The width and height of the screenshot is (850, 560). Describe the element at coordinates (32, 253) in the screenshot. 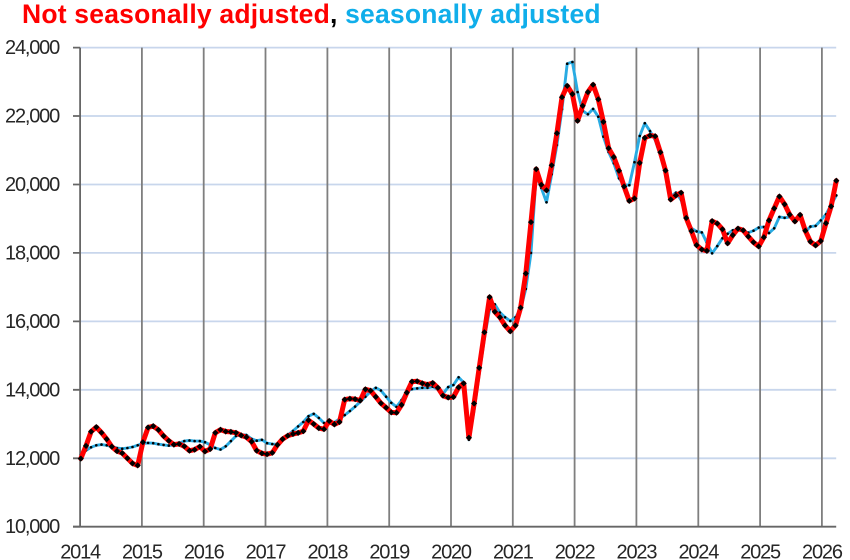

I see `svg-text: 18,000` at that location.